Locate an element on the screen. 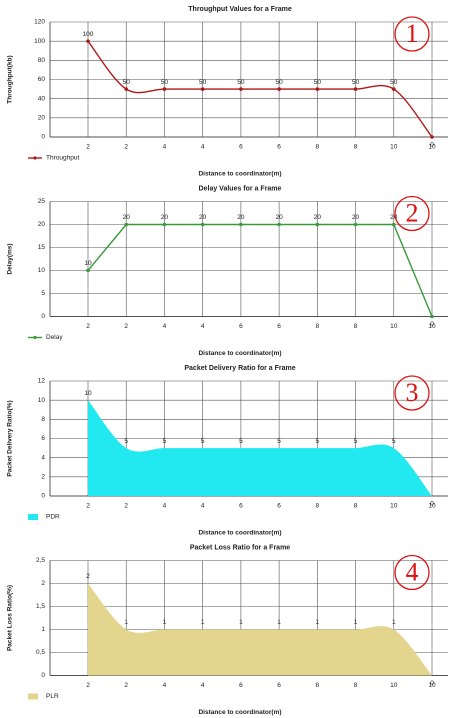 This screenshot has height=718, width=474. chart-title: Throughput Values for a Frame is located at coordinates (240, 9).